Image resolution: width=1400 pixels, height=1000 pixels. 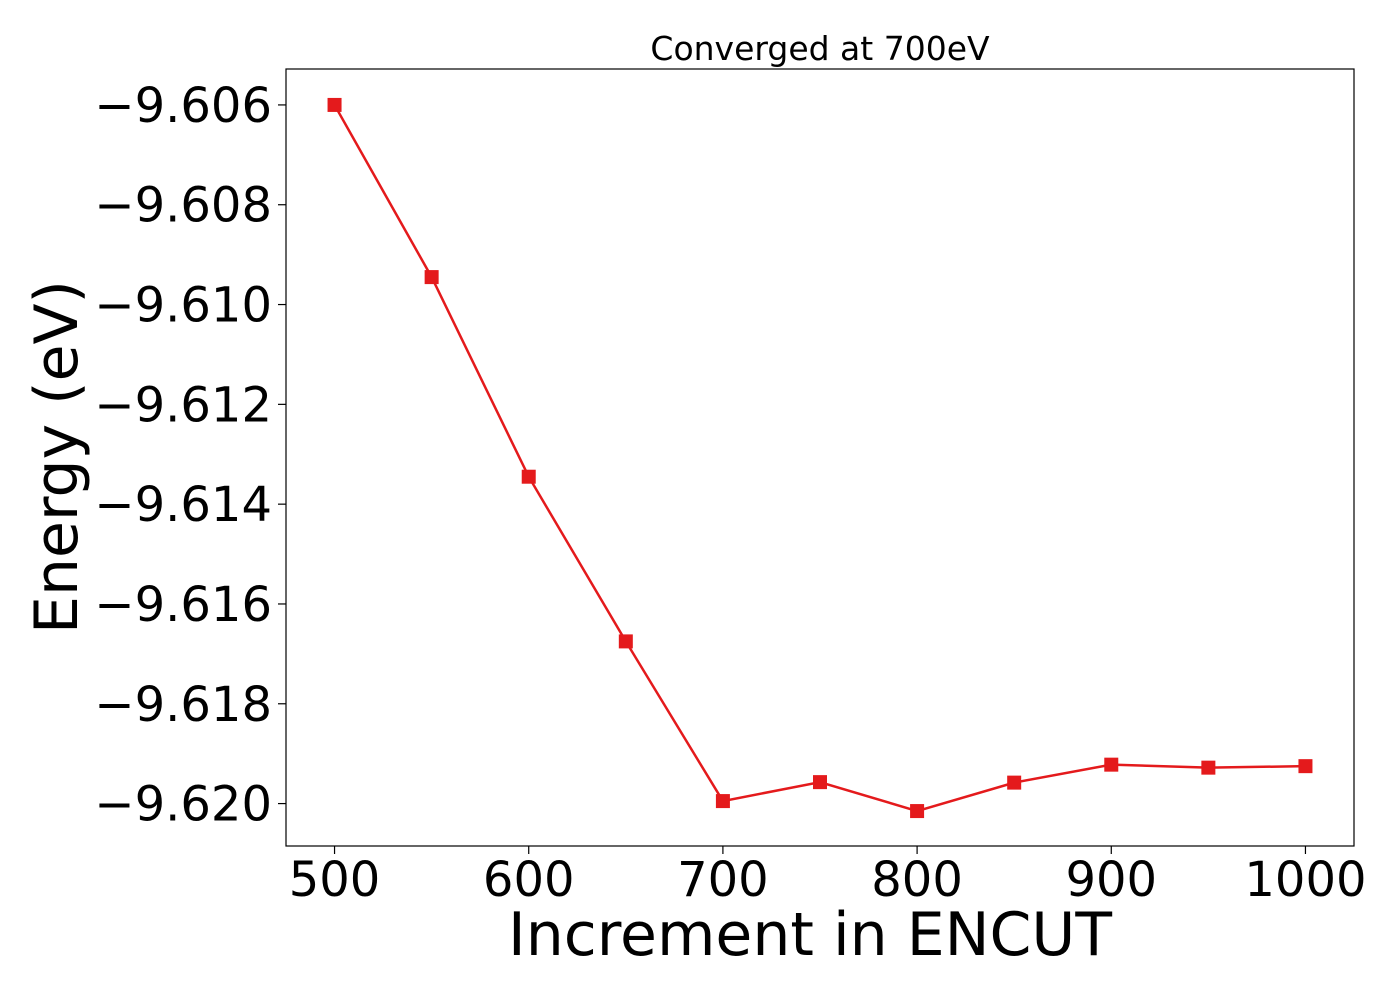 I want to click on x-tick-label: 500, so click(x=335, y=880).